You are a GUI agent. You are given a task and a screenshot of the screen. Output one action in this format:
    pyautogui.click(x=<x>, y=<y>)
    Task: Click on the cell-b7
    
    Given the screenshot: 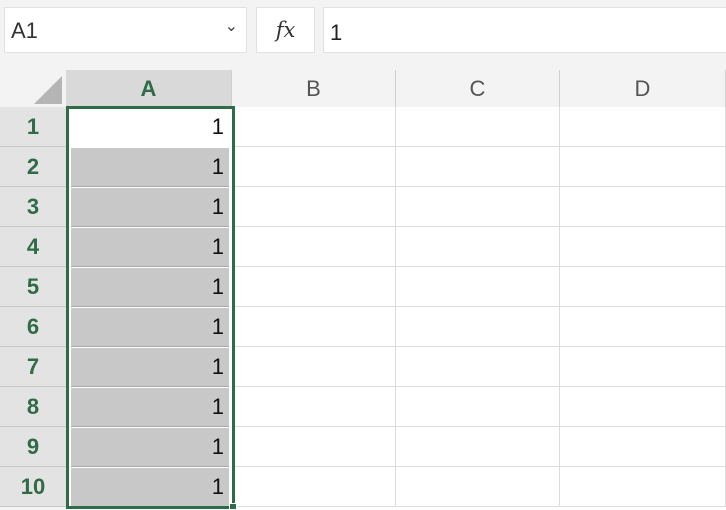 What is the action you would take?
    pyautogui.click(x=314, y=367)
    